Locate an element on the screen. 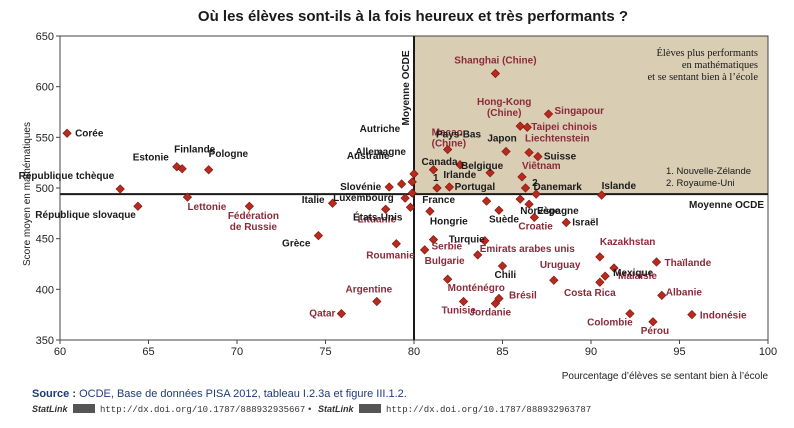  point-etats-unis is located at coordinates (410, 207).